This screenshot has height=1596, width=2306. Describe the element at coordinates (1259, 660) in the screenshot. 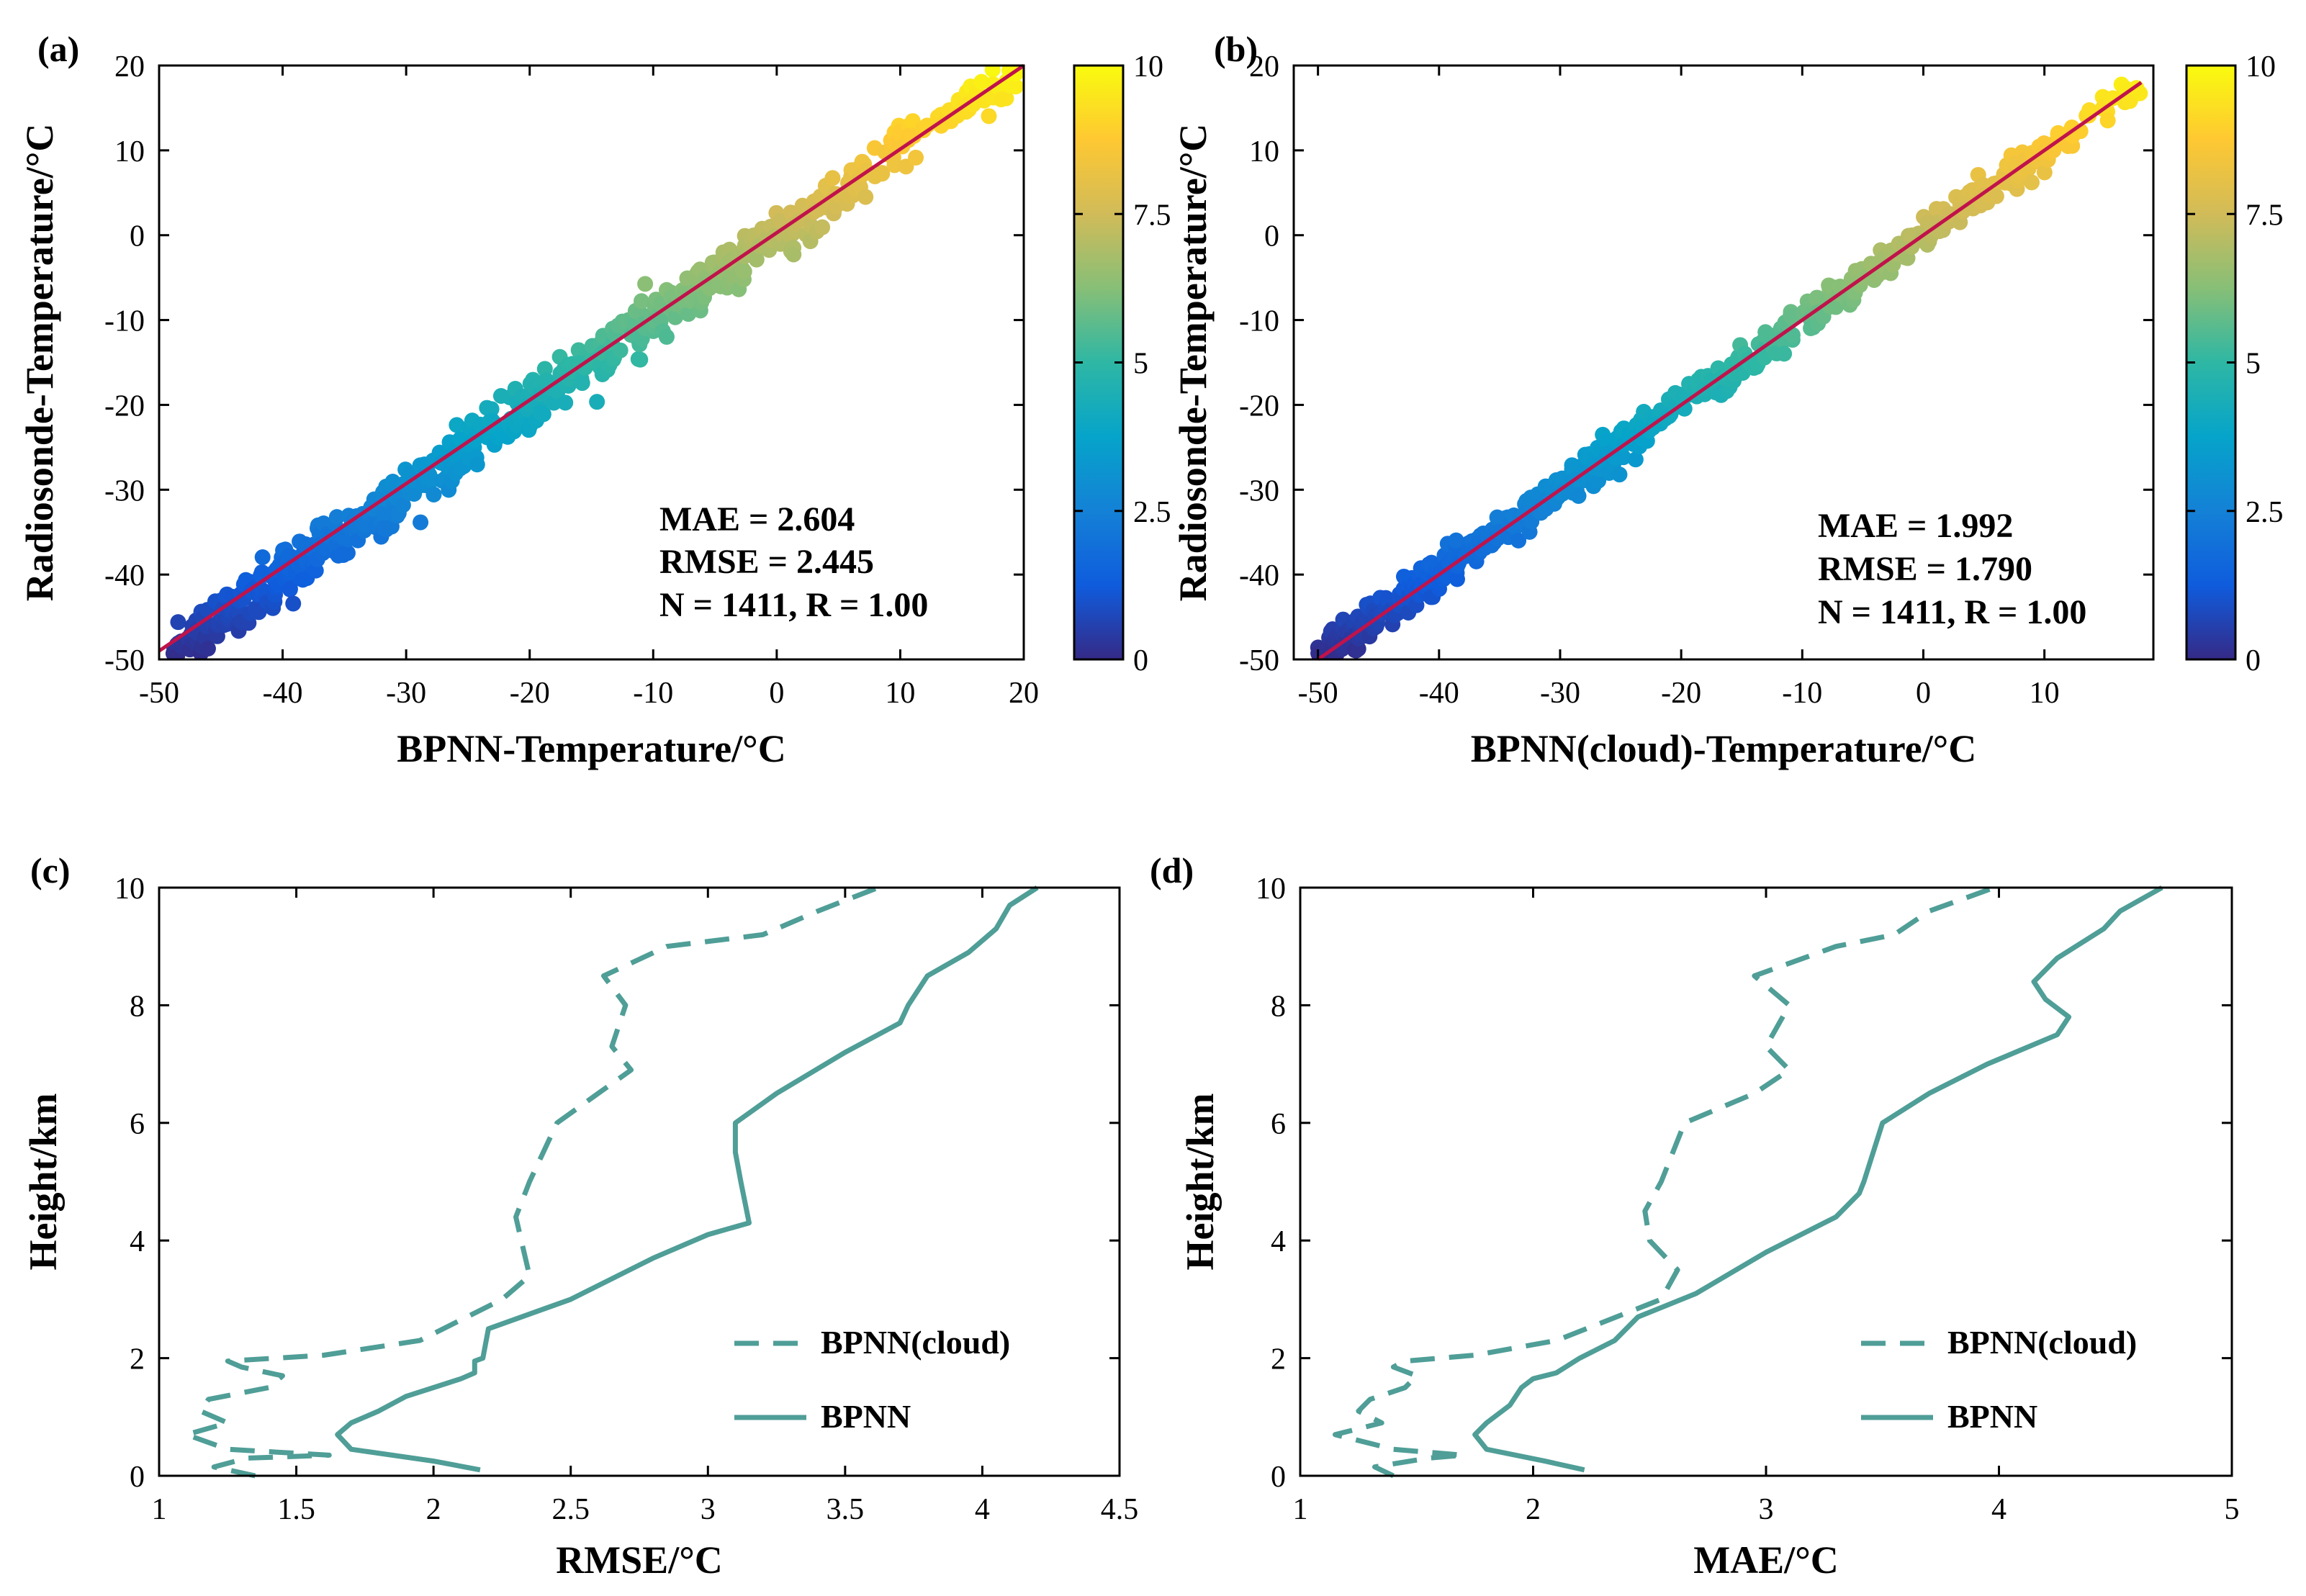

I see `panel-b-ytick-label: -50` at that location.